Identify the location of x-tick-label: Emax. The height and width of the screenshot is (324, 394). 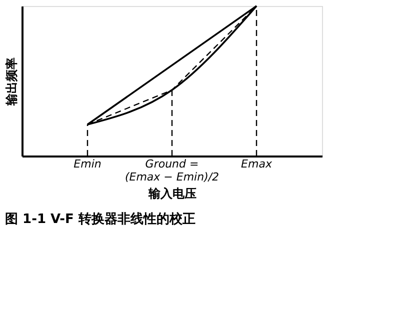
(256, 164).